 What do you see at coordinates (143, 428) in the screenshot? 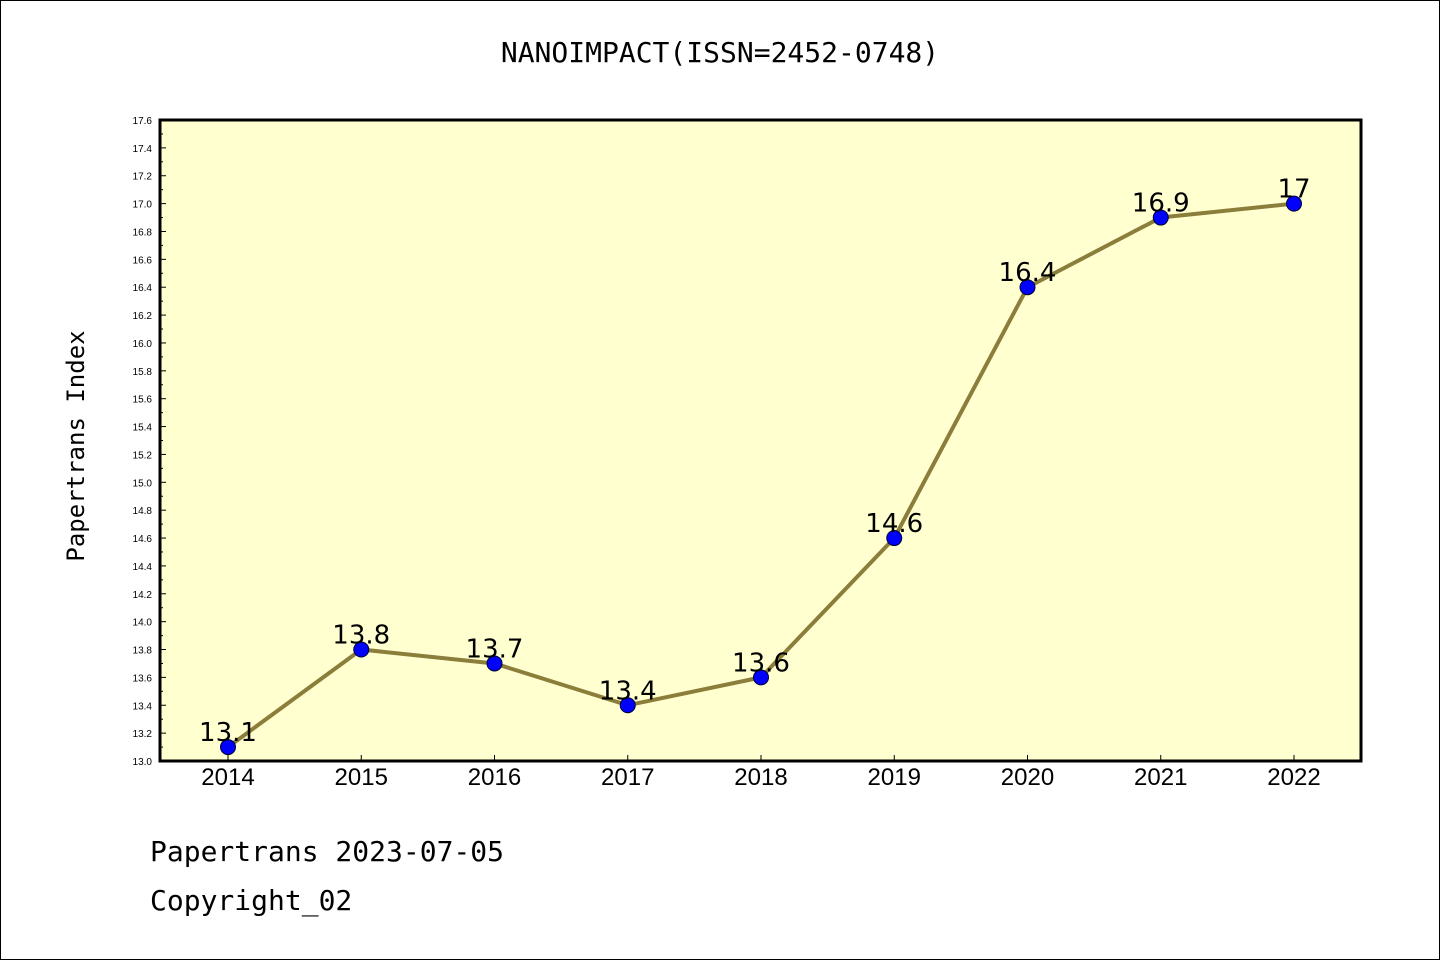
I see `y-tick-label: 15.4` at bounding box center [143, 428].